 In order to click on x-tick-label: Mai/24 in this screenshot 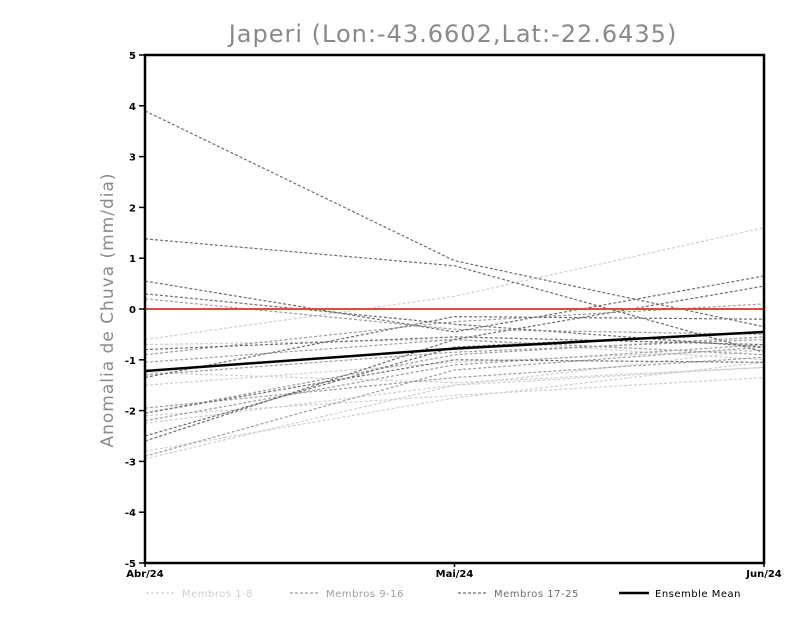, I will do `click(455, 574)`.